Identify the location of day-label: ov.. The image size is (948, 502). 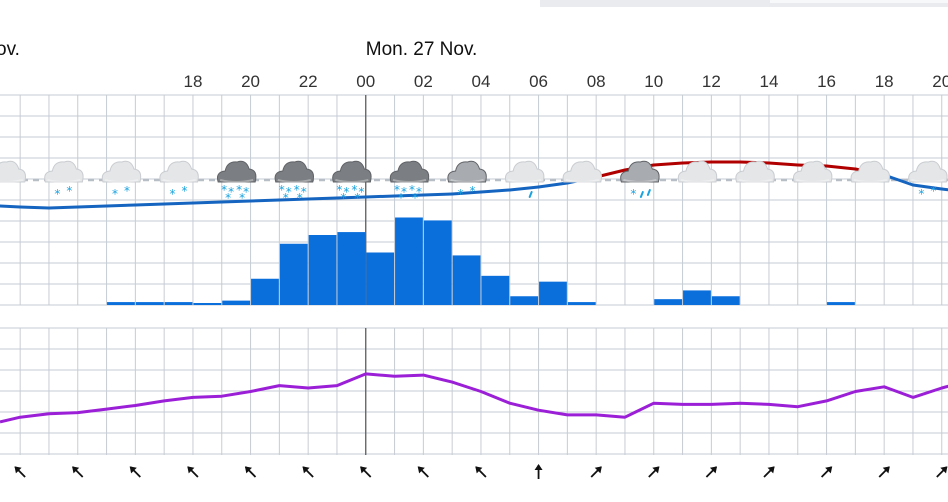
(10, 49).